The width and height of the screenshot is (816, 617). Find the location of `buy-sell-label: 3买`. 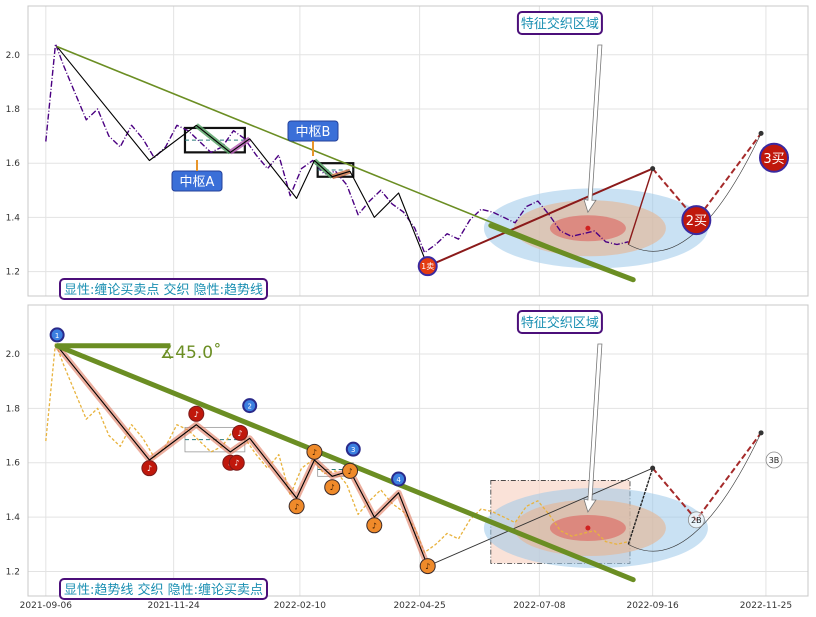

buy-sell-label: 3买 is located at coordinates (773, 159).